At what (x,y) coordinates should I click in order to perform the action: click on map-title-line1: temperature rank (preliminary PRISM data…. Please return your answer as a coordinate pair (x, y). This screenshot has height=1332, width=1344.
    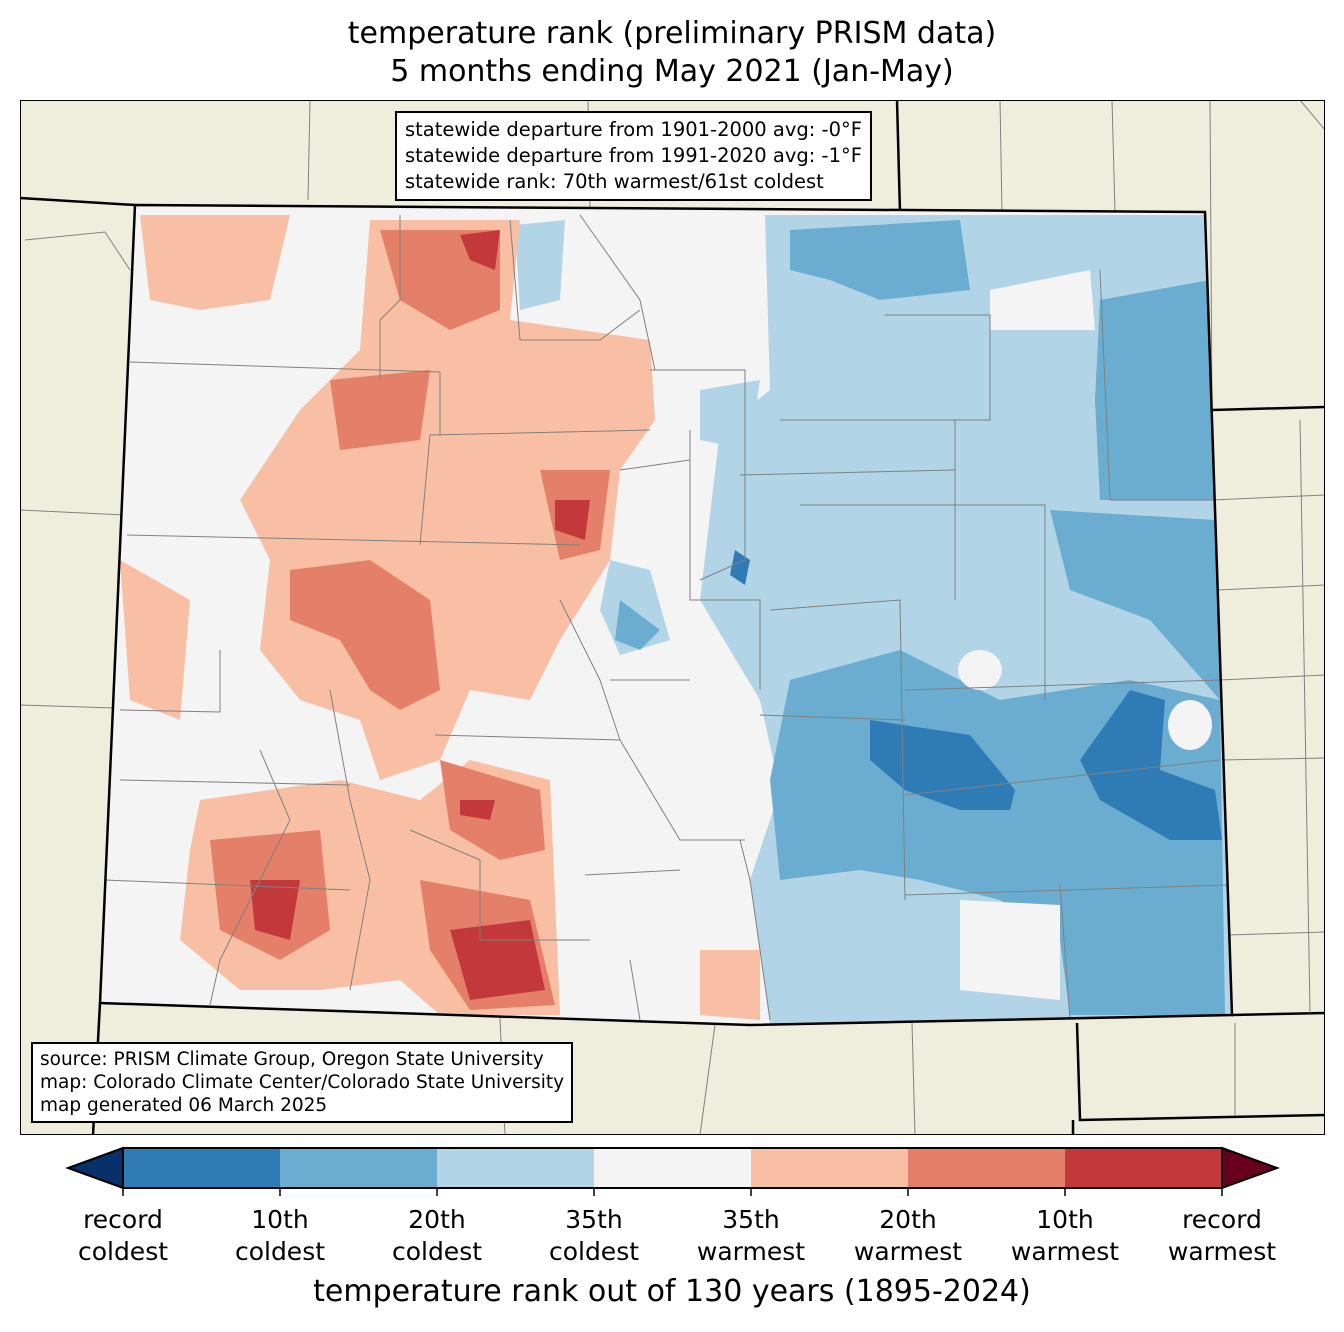
    Looking at the image, I should click on (672, 33).